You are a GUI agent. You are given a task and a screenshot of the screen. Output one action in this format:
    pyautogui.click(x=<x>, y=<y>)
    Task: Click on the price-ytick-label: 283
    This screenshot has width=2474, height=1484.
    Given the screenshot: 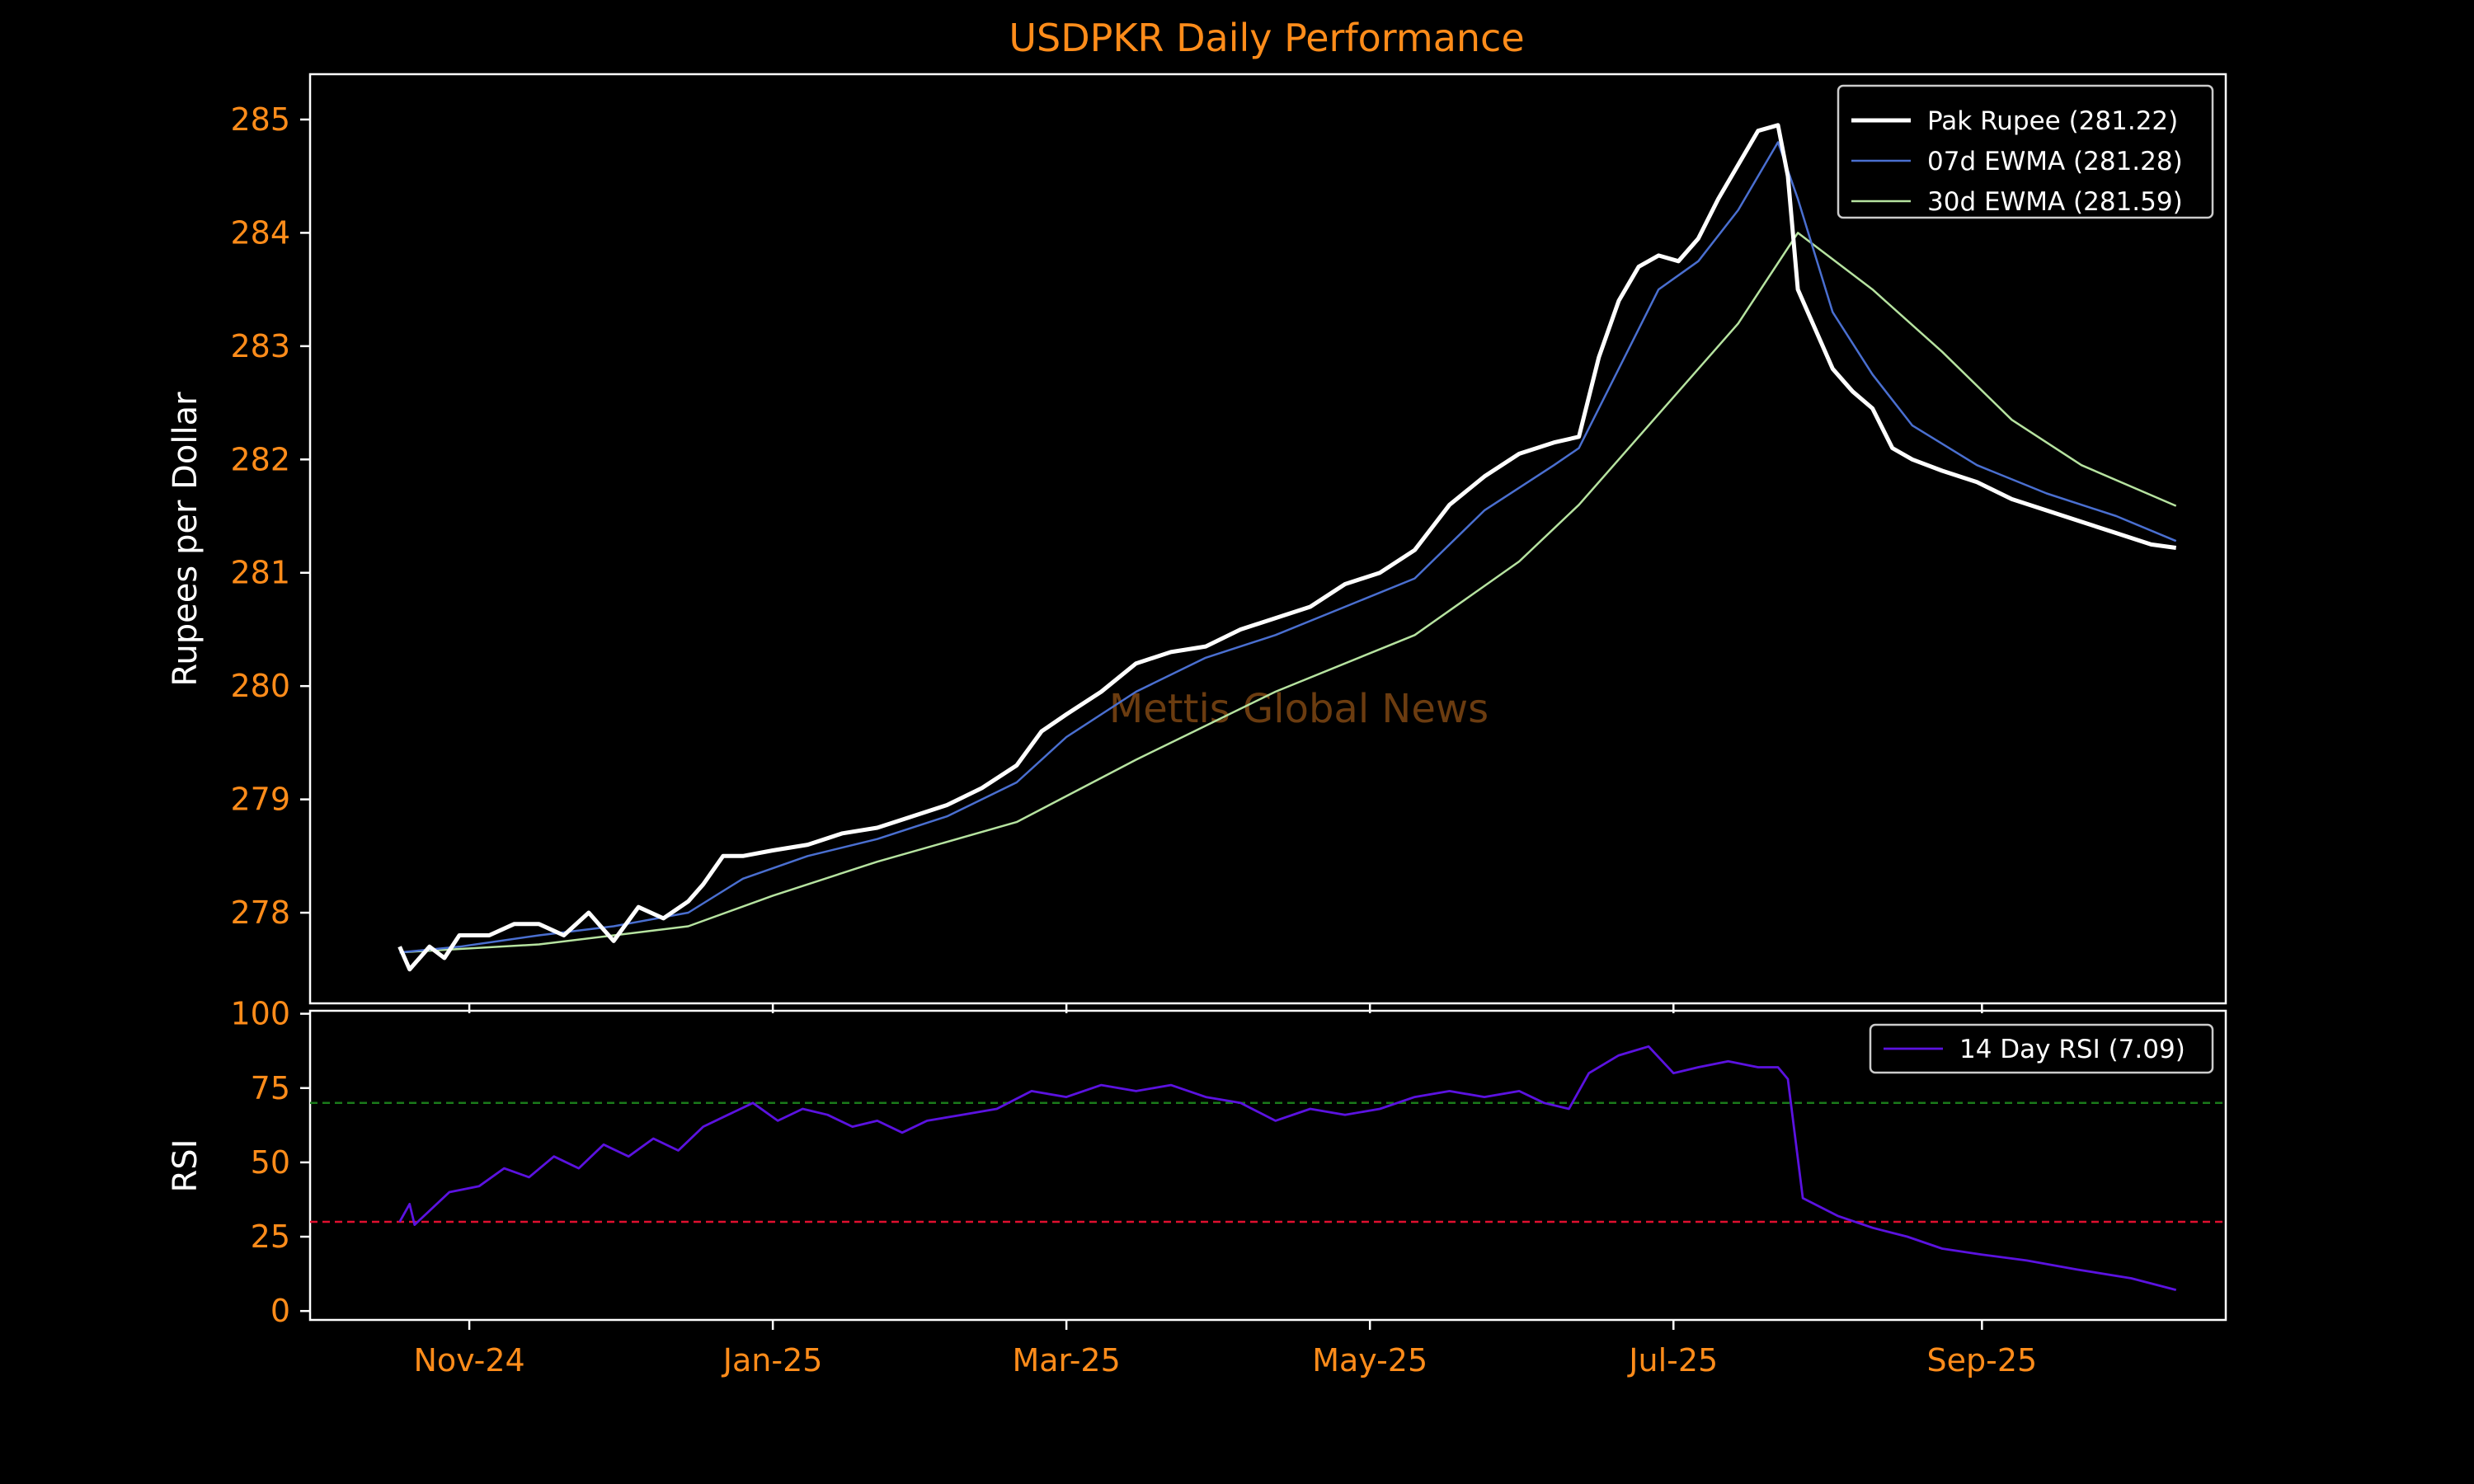 What is the action you would take?
    pyautogui.click(x=260, y=346)
    